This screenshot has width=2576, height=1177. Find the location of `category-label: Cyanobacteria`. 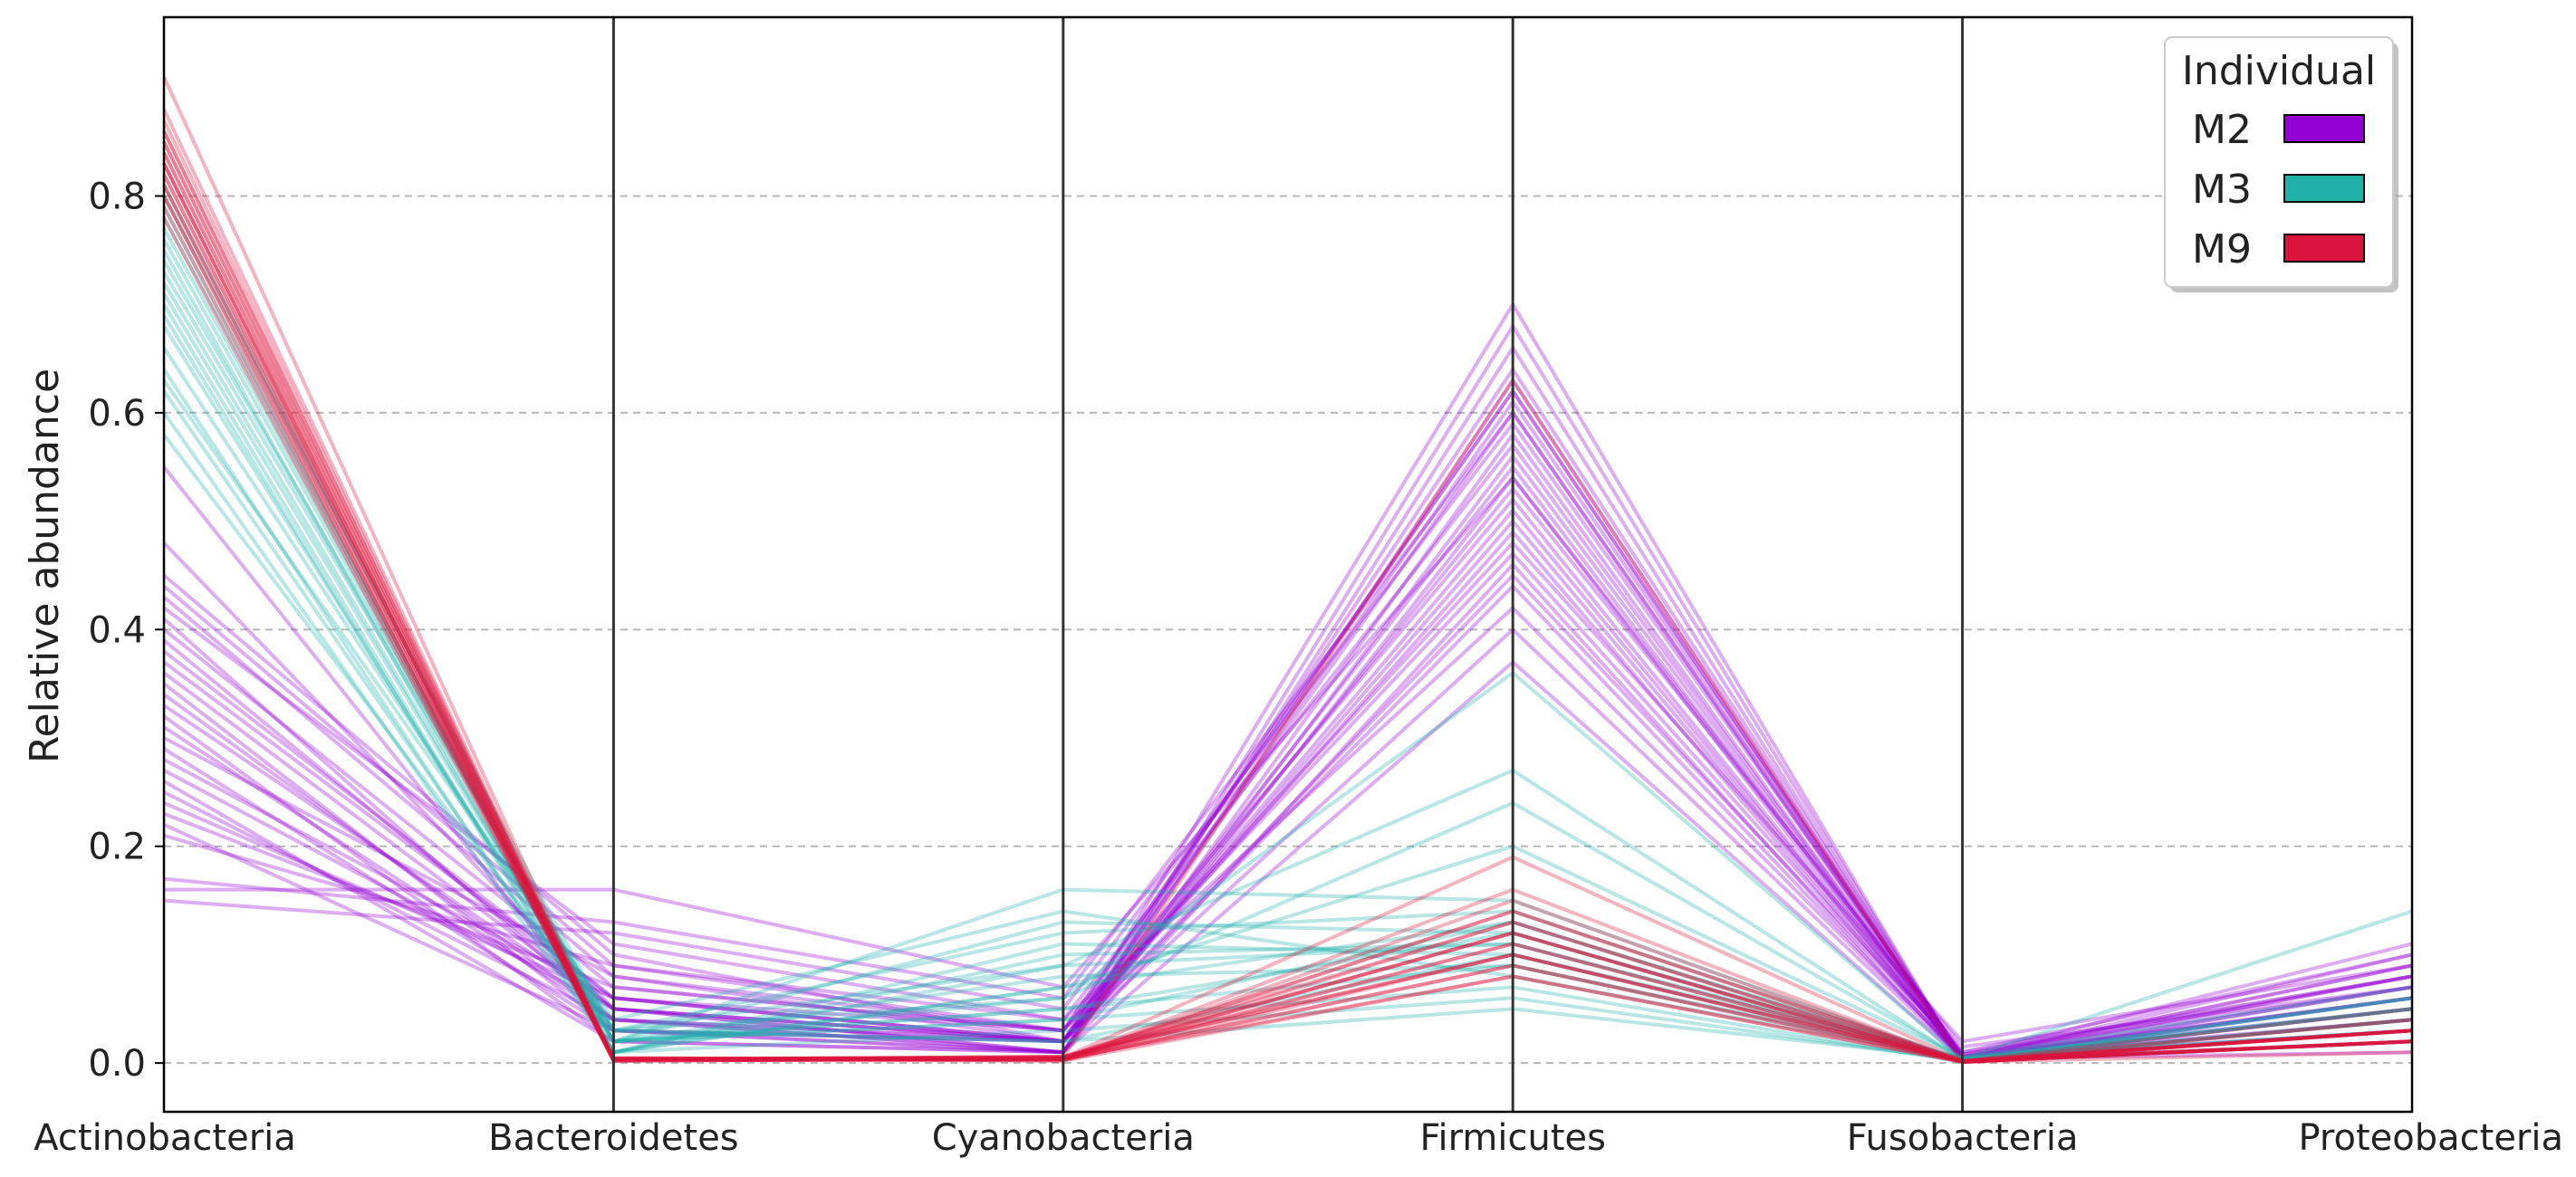

category-label: Cyanobacteria is located at coordinates (1063, 1138).